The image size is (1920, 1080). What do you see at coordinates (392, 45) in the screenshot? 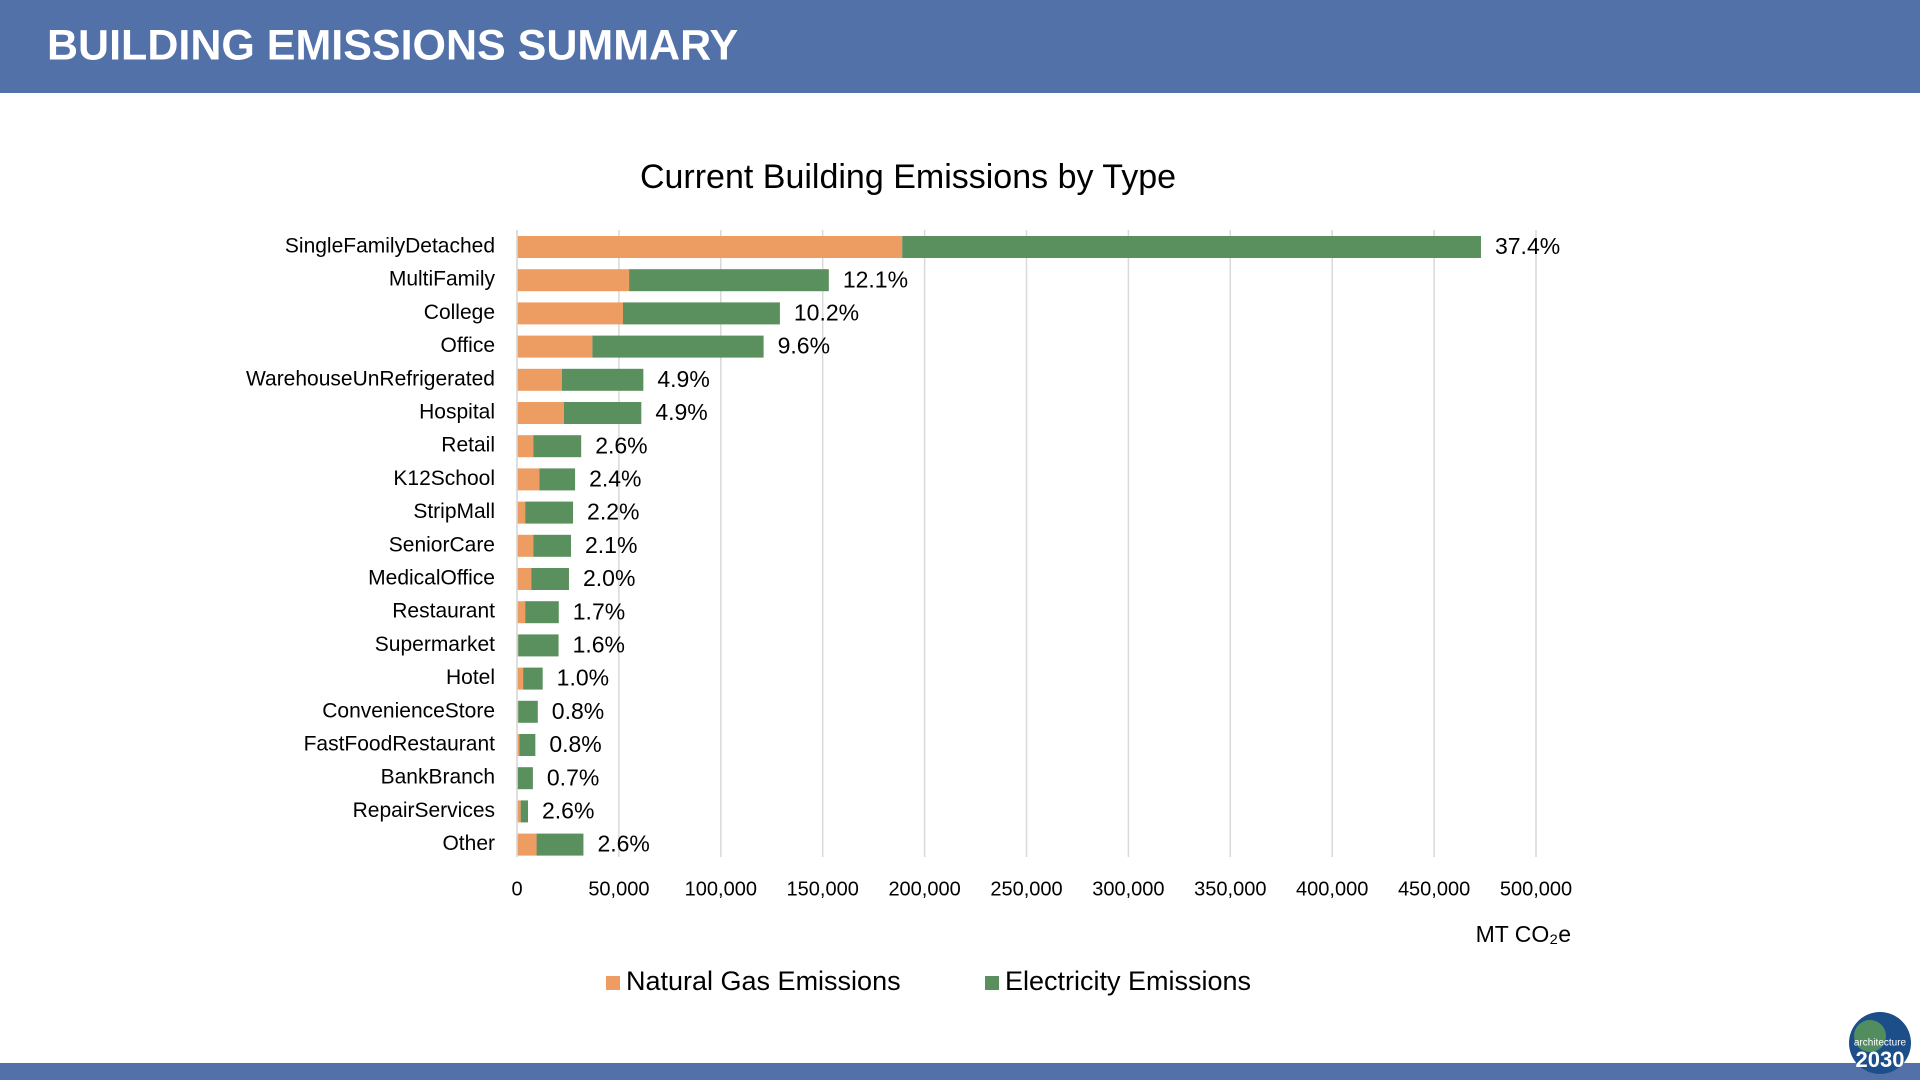
I see `header-title: BUILDING EMISSIONS SUMMARY` at bounding box center [392, 45].